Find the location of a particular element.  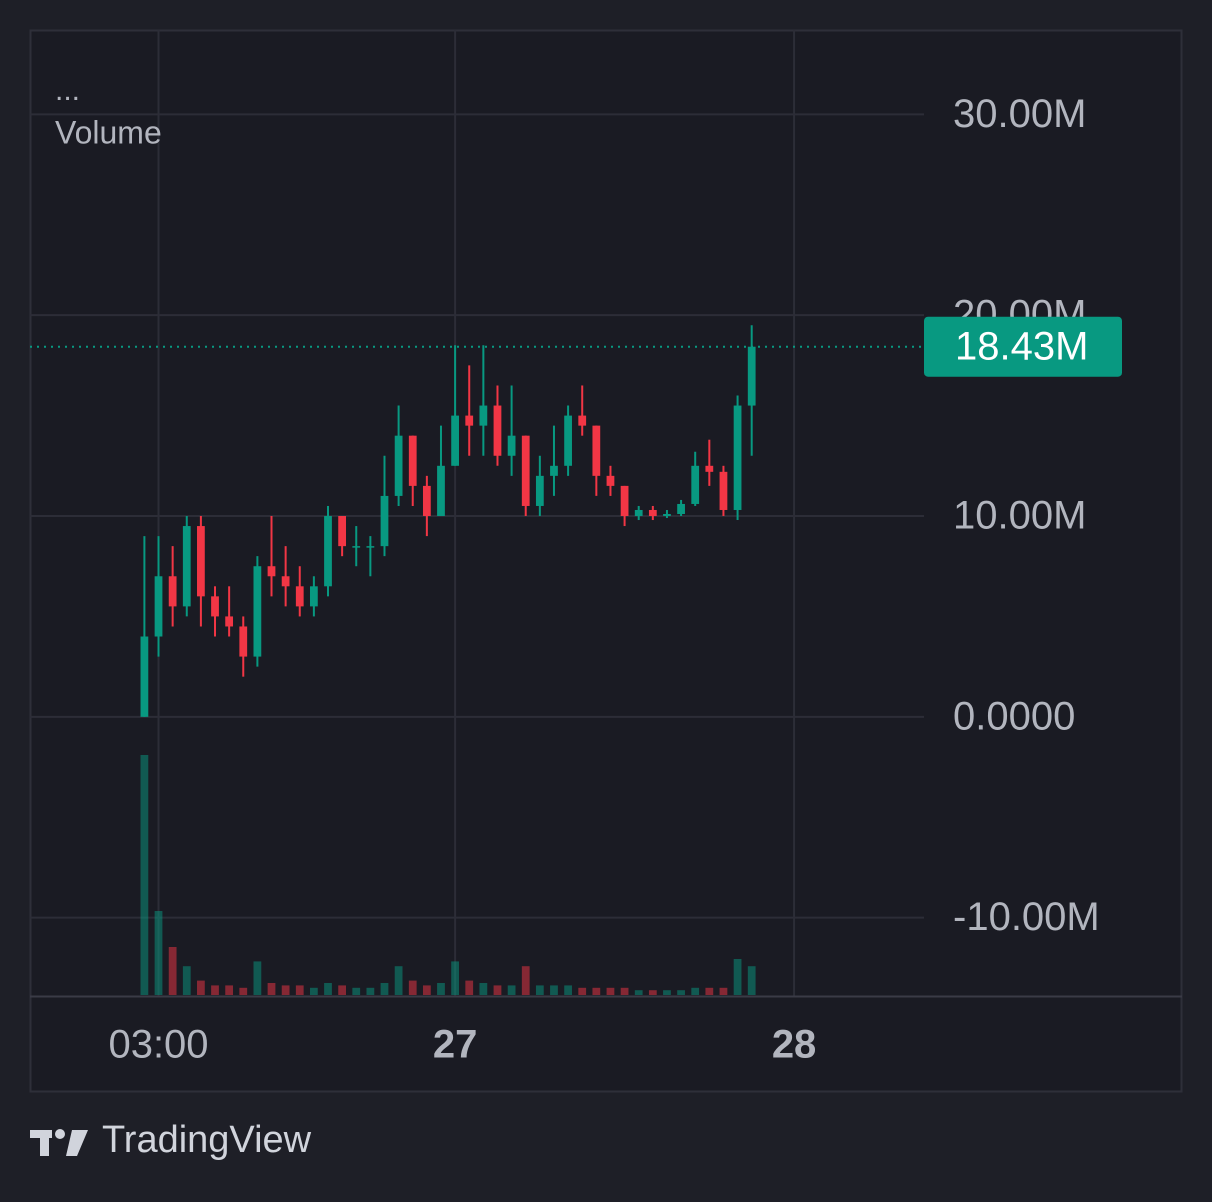

last-price-box is located at coordinates (1023, 346).